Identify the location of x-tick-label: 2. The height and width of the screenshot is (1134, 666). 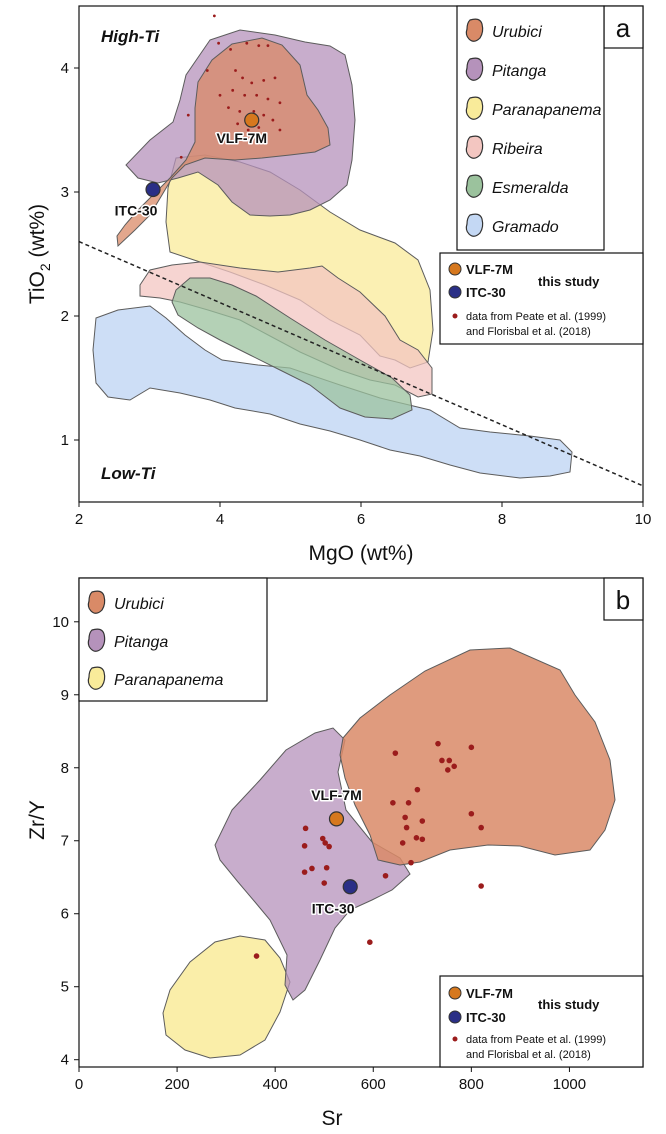
(79, 519).